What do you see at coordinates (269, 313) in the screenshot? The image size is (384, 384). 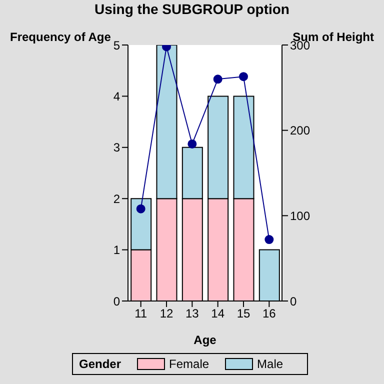 I see `x-tick-label: 16` at bounding box center [269, 313].